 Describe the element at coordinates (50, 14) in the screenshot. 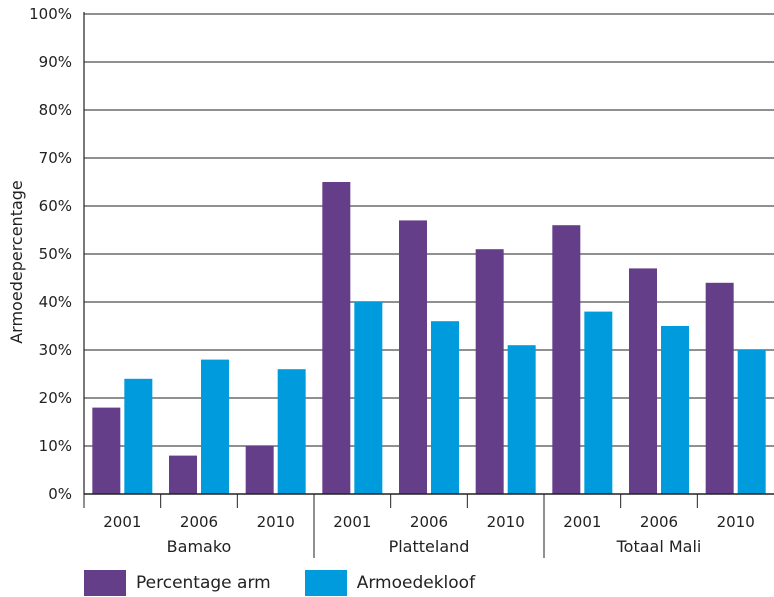

I see `y-tick-label: 100%` at that location.